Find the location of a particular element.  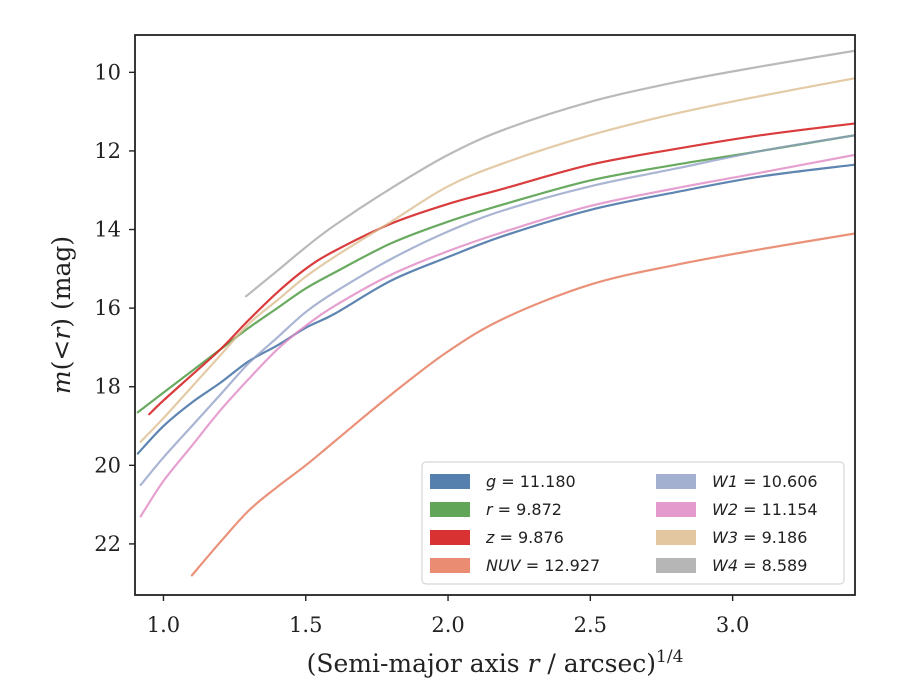

legend-entry-z: z = 9.876 is located at coordinates (497, 537).